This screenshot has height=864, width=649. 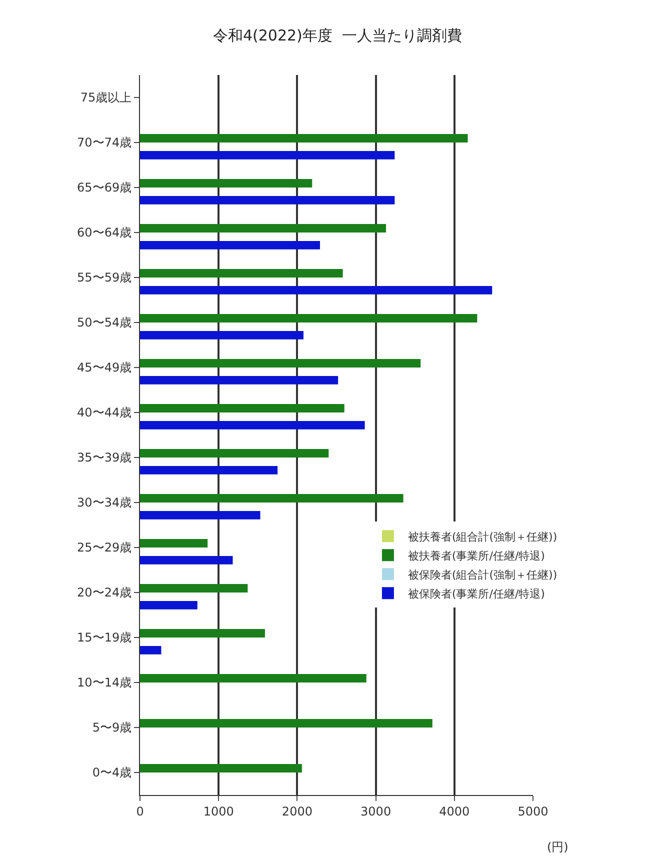 What do you see at coordinates (454, 811) in the screenshot?
I see `x-tick-label: 4000` at bounding box center [454, 811].